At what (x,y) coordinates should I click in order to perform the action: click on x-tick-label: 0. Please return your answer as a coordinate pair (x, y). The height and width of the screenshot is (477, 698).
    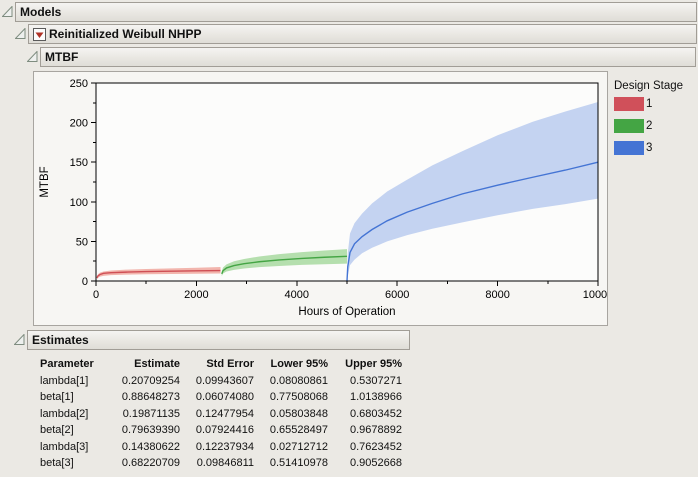
    Looking at the image, I should click on (96, 295).